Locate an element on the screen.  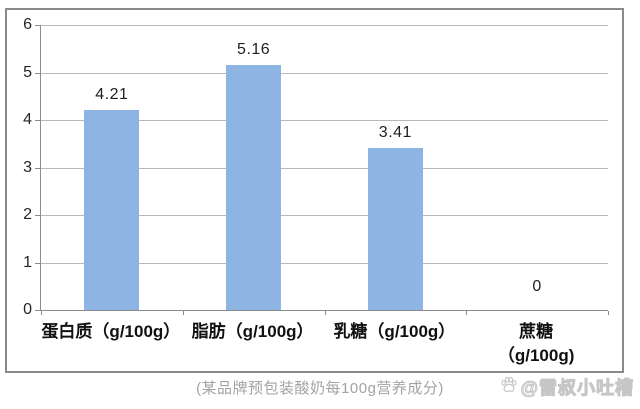
watermark-text: @雷叔小吐槽 is located at coordinates (577, 388).